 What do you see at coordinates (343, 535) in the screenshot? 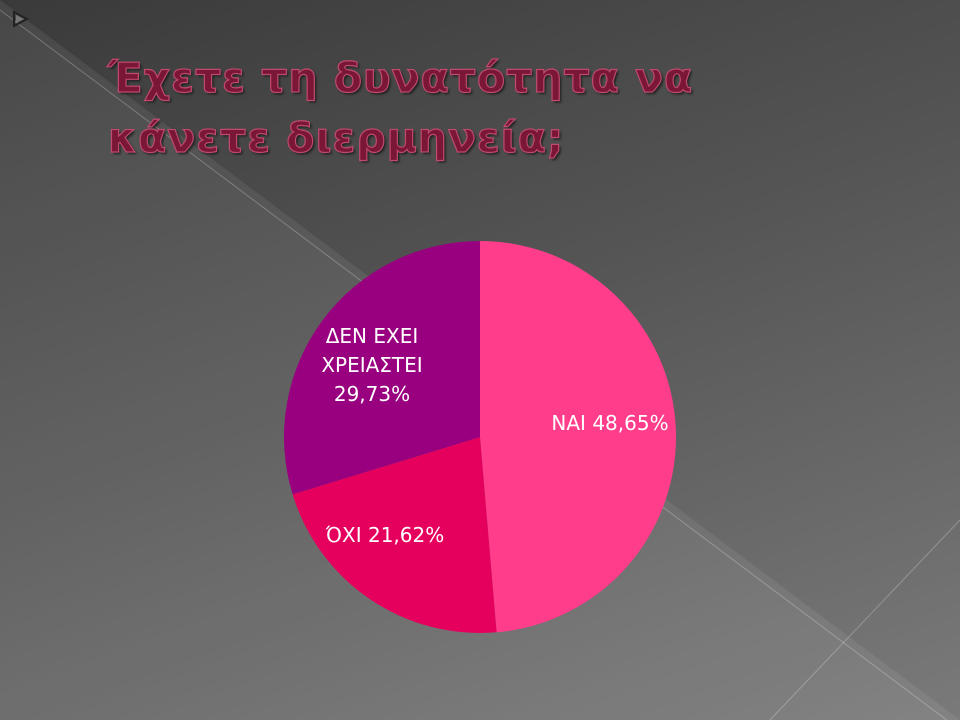
I see `category-label: ΌΧΙ` at bounding box center [343, 535].